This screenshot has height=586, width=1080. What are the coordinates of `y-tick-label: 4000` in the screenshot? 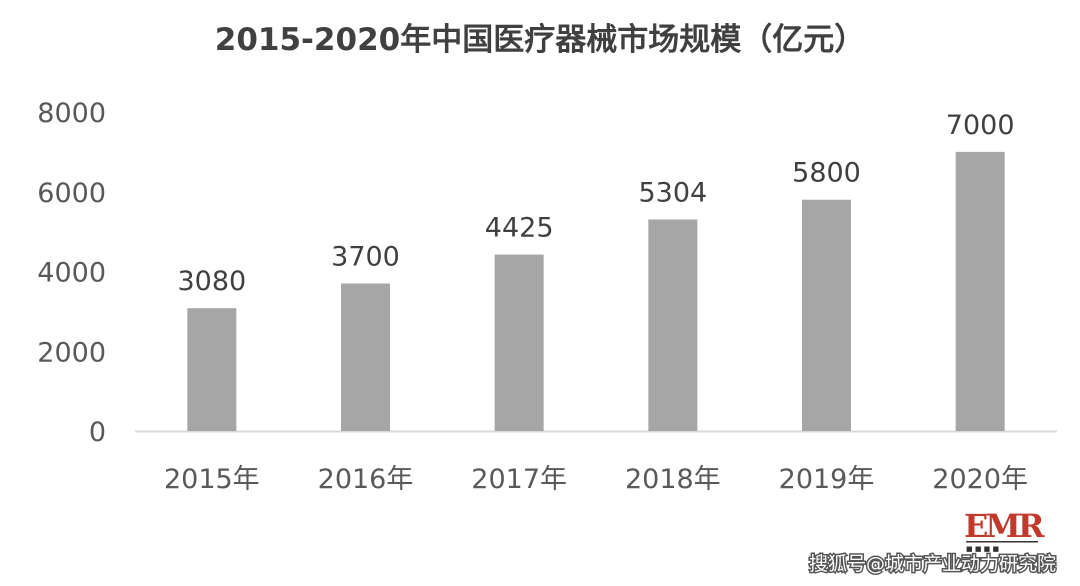 It's located at (71, 273).